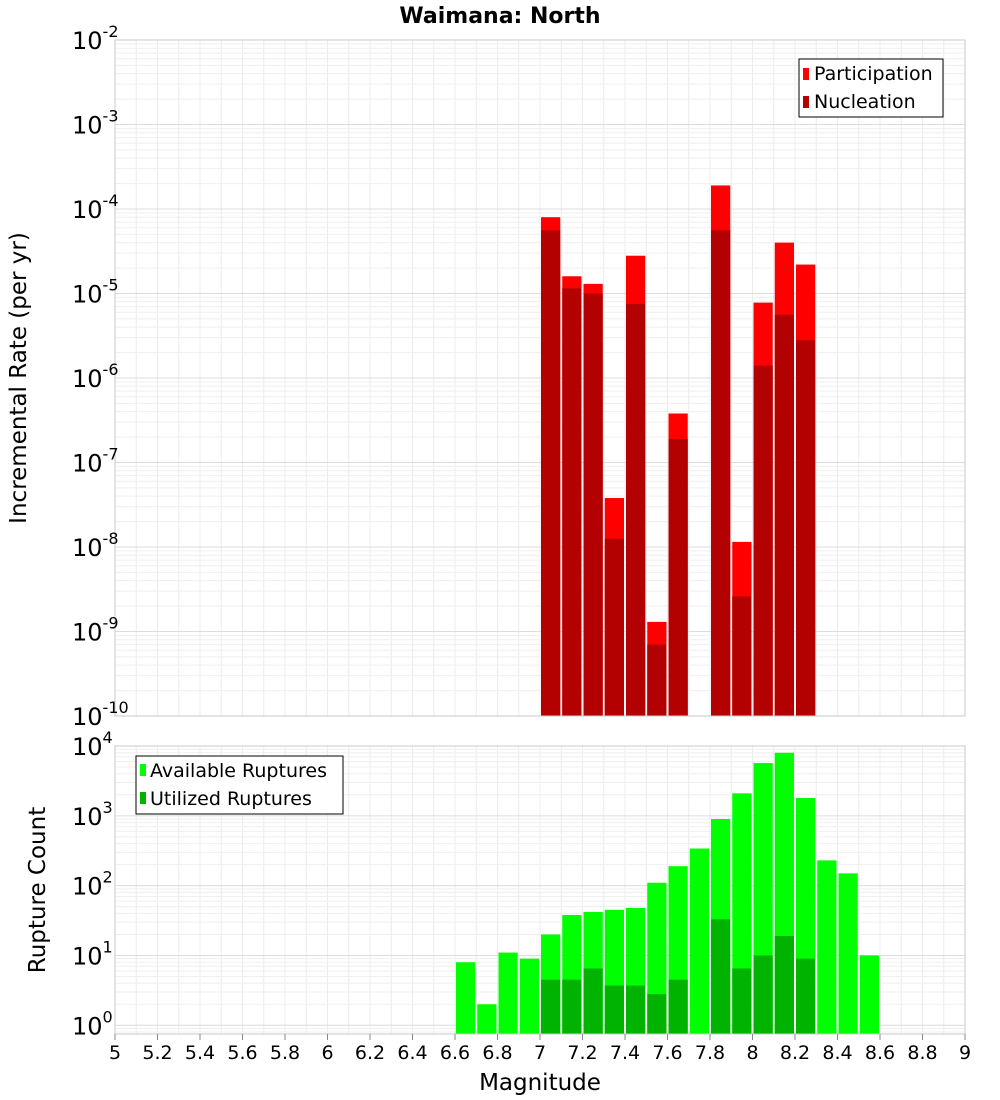  Describe the element at coordinates (667, 1053) in the screenshot. I see `x-tick-label: 7.6` at that location.